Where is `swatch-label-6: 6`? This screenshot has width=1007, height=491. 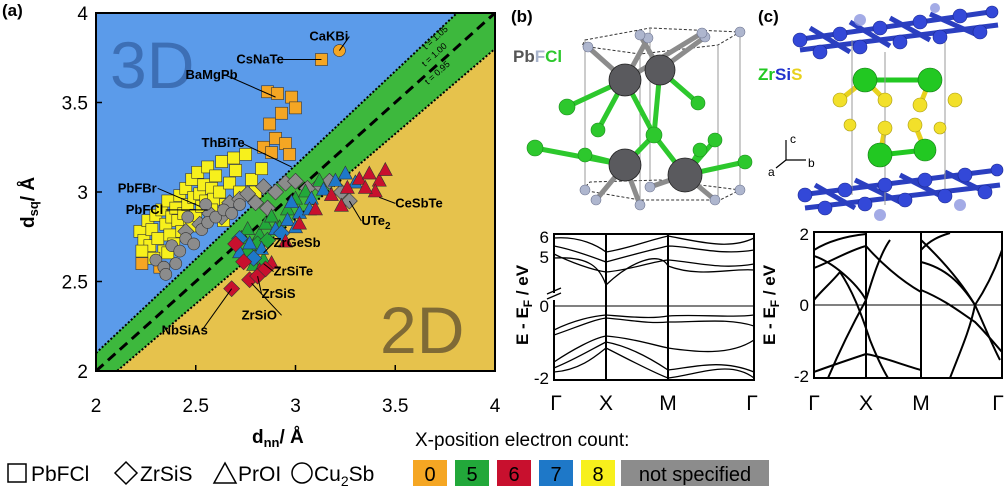
swatch-label-6: 6 is located at coordinates (513, 475).